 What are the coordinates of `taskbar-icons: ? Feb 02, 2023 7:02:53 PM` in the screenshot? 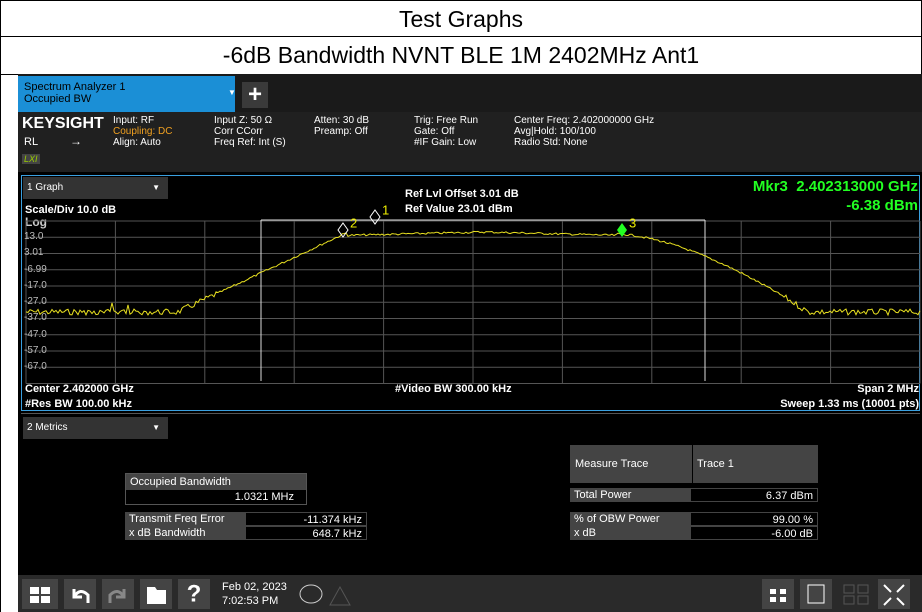 It's located at (466, 594).